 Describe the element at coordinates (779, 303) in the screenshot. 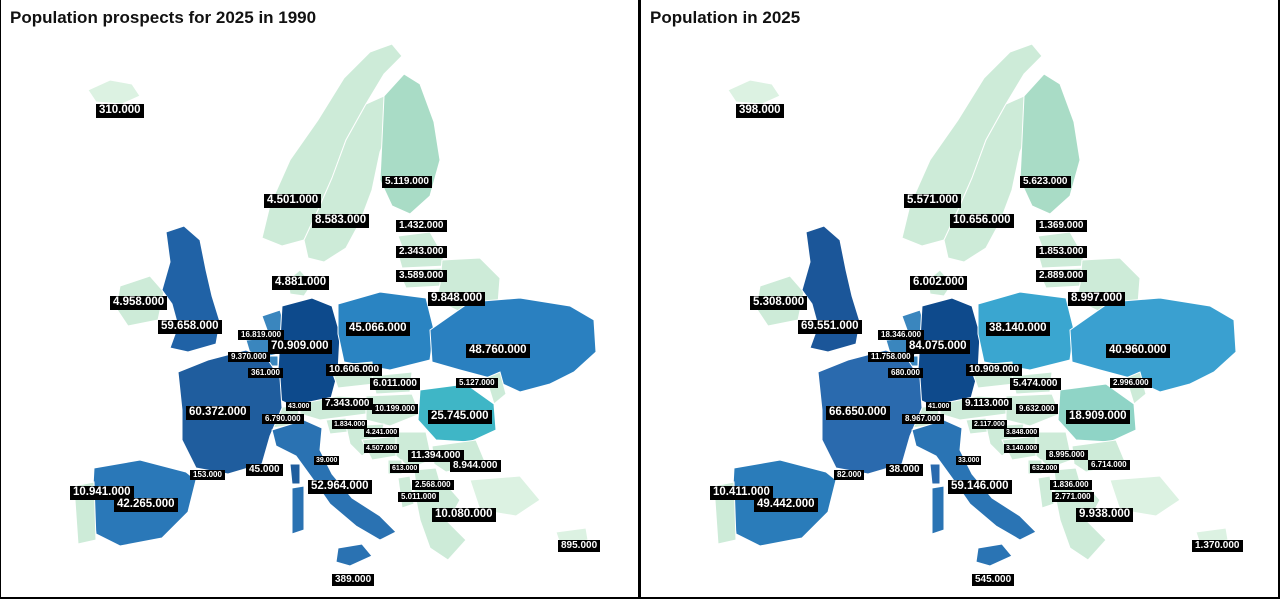

I see `population-label-ireland: 5.308.000` at that location.